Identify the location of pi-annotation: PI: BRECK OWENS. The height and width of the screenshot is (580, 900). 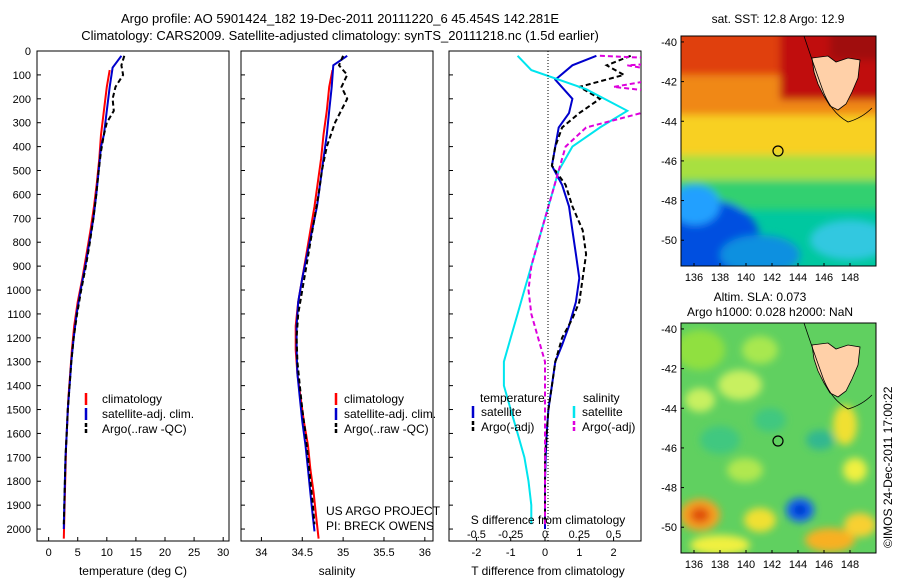
(380, 526).